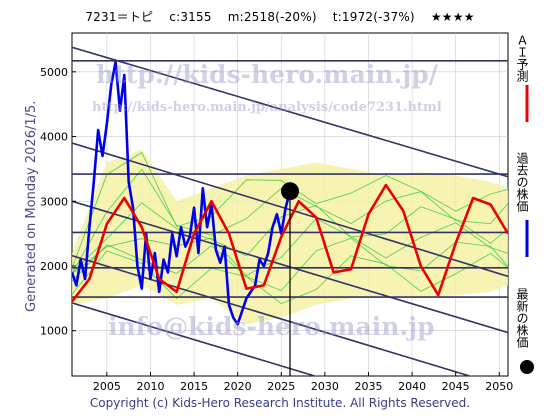 This screenshot has width=560, height=420. I want to click on y-tick-label: 1000, so click(54, 331).